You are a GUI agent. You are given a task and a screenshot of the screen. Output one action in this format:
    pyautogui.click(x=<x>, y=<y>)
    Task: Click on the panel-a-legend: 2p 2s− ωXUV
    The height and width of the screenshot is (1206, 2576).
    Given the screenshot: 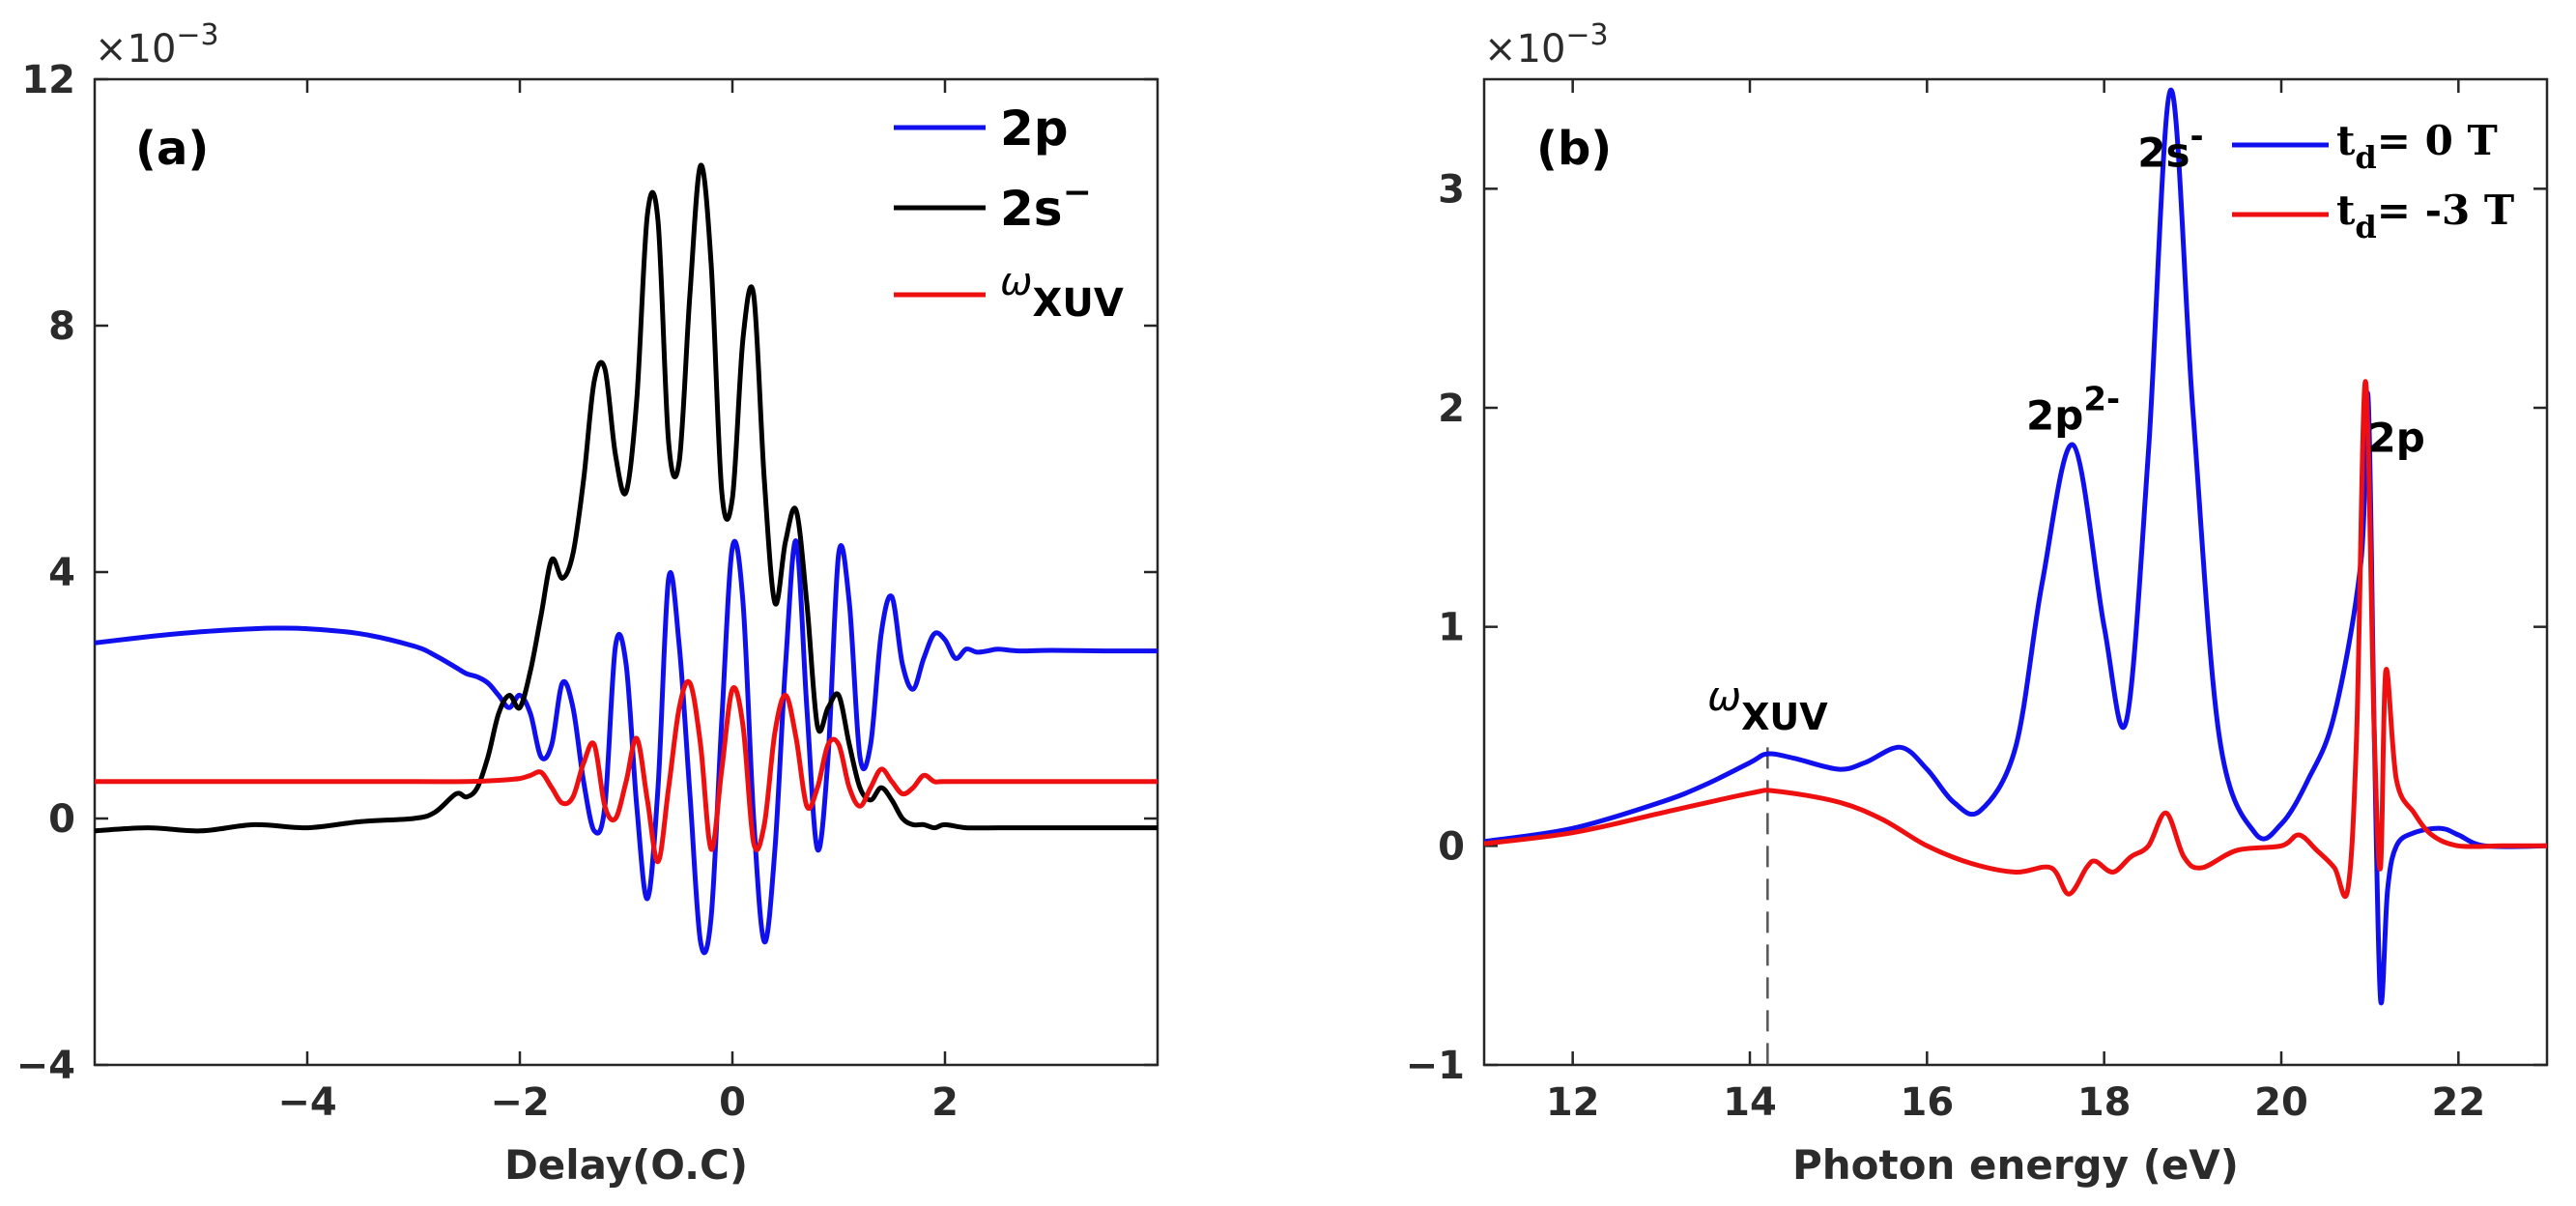 What is the action you would take?
    pyautogui.click(x=1009, y=213)
    